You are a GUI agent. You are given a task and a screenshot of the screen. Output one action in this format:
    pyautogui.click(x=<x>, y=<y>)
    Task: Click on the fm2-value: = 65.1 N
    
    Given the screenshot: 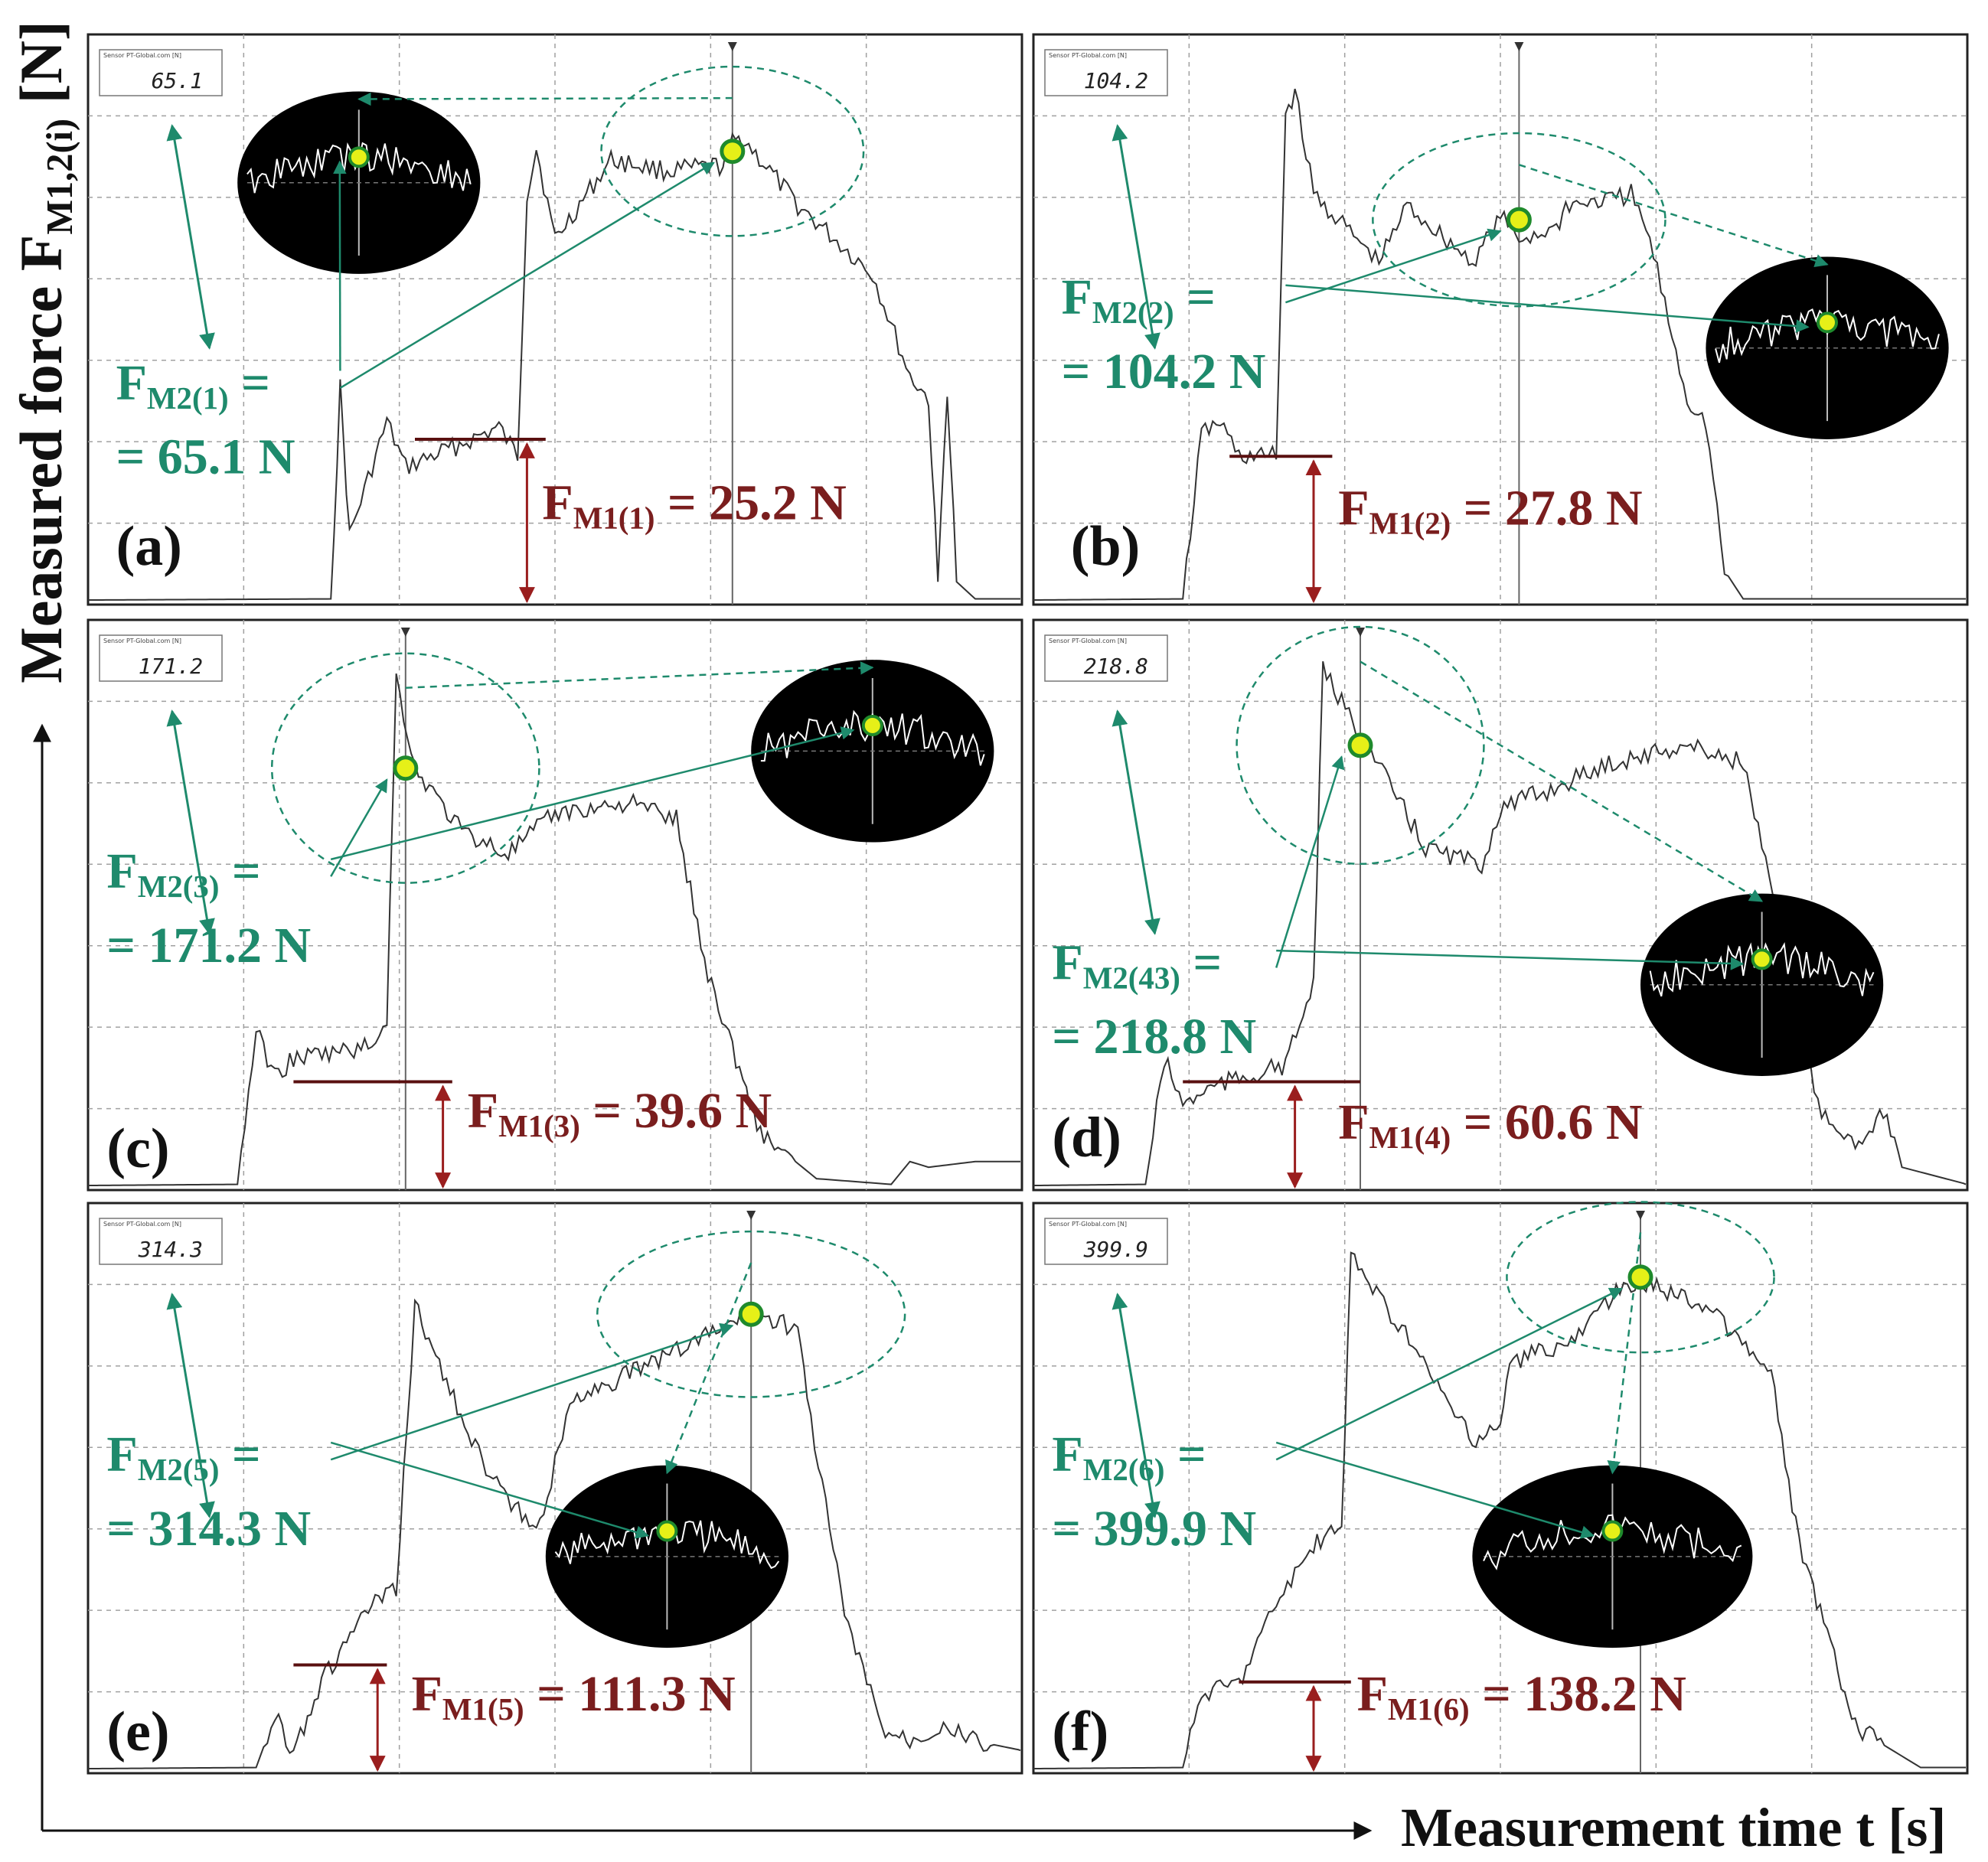 What is the action you would take?
    pyautogui.click(x=205, y=457)
    